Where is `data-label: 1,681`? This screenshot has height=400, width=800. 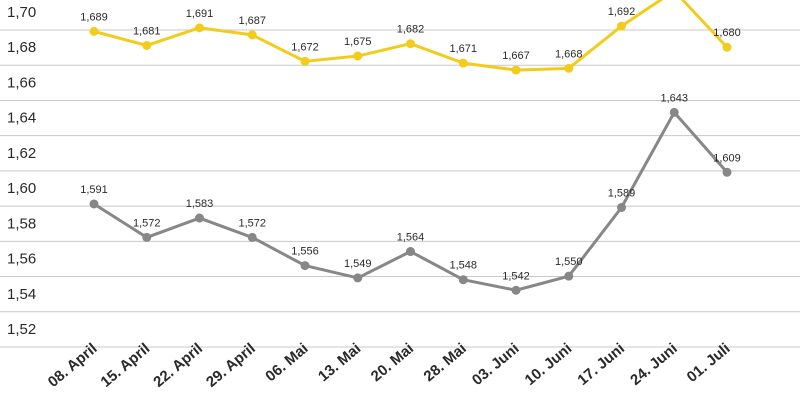 data-label: 1,681 is located at coordinates (147, 31).